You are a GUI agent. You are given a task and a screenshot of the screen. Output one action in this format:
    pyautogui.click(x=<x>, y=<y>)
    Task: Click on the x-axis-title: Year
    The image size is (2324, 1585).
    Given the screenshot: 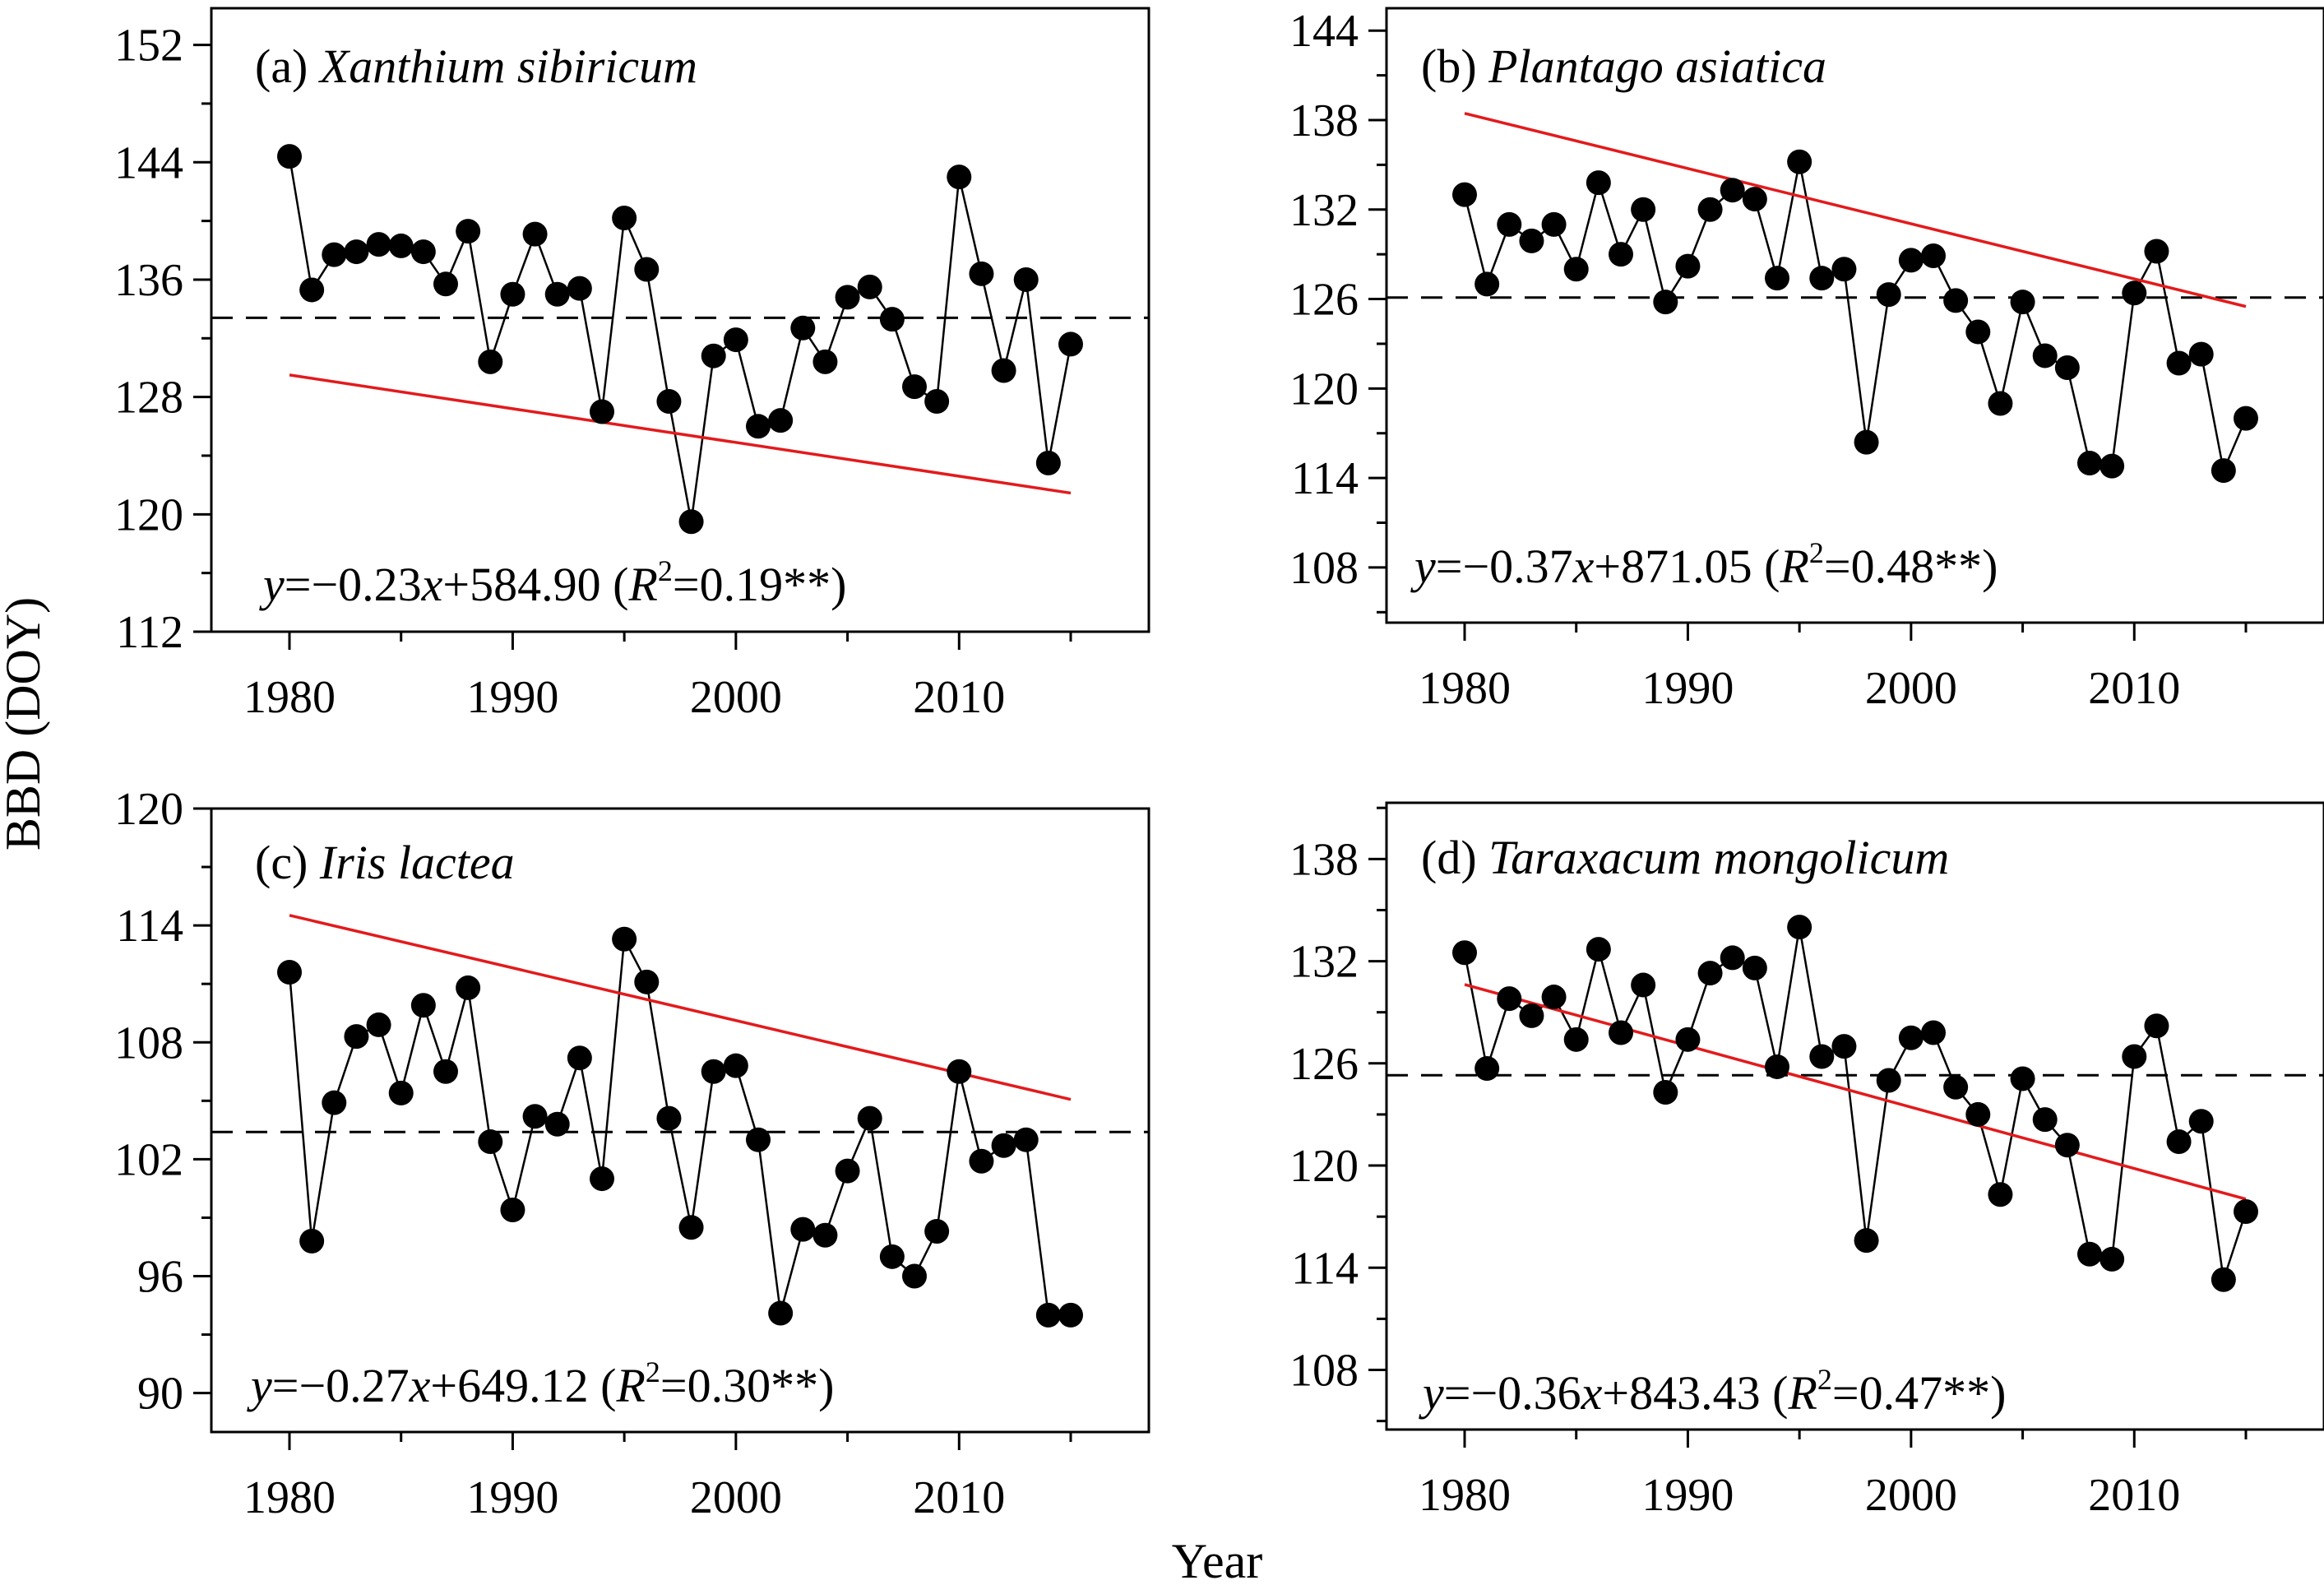 What is the action you would take?
    pyautogui.click(x=1217, y=1559)
    